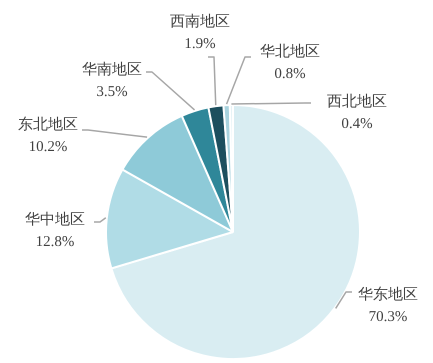  Describe the element at coordinates (200, 44) in the screenshot. I see `data-label: 1.9%` at that location.